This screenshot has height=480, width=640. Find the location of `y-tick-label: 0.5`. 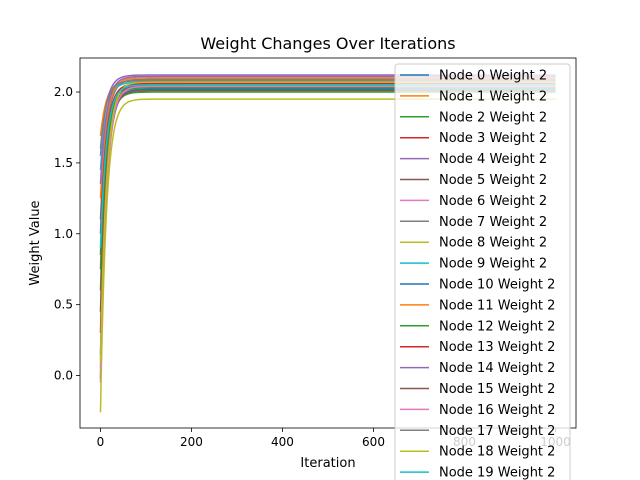

y-tick-label: 0.5 is located at coordinates (63, 305).